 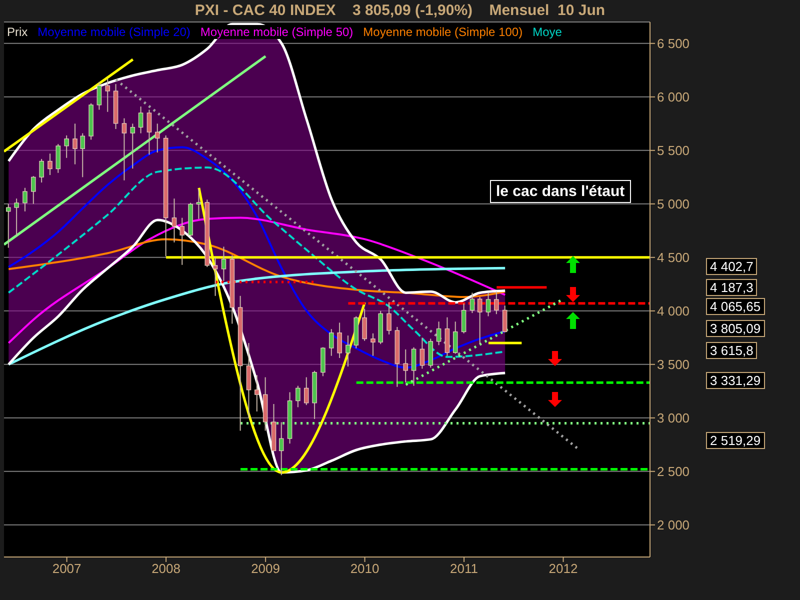 I want to click on x-tick-label: 2007, so click(x=67, y=568).